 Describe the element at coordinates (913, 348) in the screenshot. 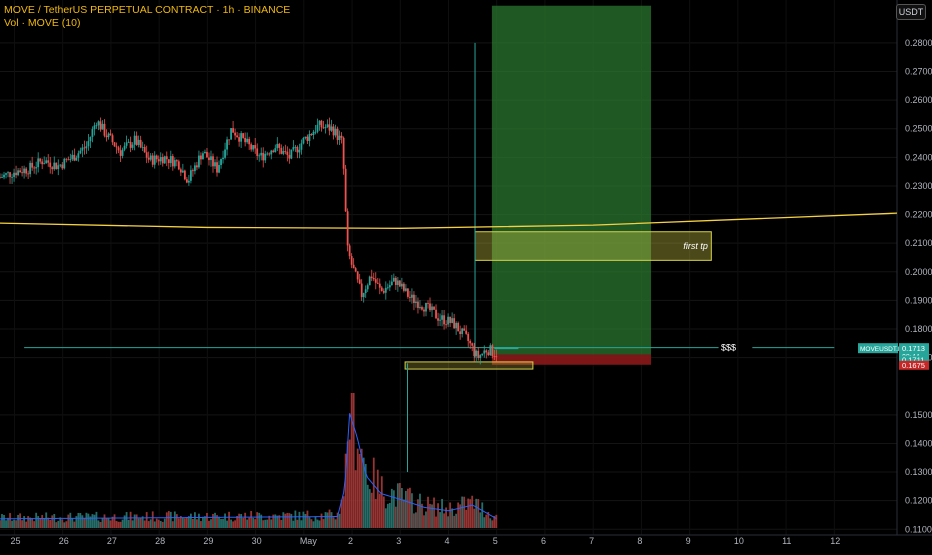

I see `last-price-tag: 0.1713` at that location.